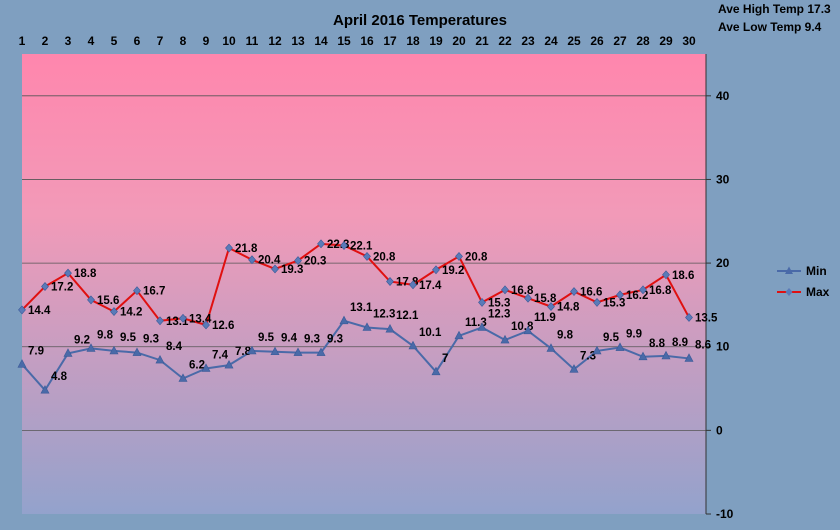  I want to click on data-label-max: 20.8, so click(384, 257).